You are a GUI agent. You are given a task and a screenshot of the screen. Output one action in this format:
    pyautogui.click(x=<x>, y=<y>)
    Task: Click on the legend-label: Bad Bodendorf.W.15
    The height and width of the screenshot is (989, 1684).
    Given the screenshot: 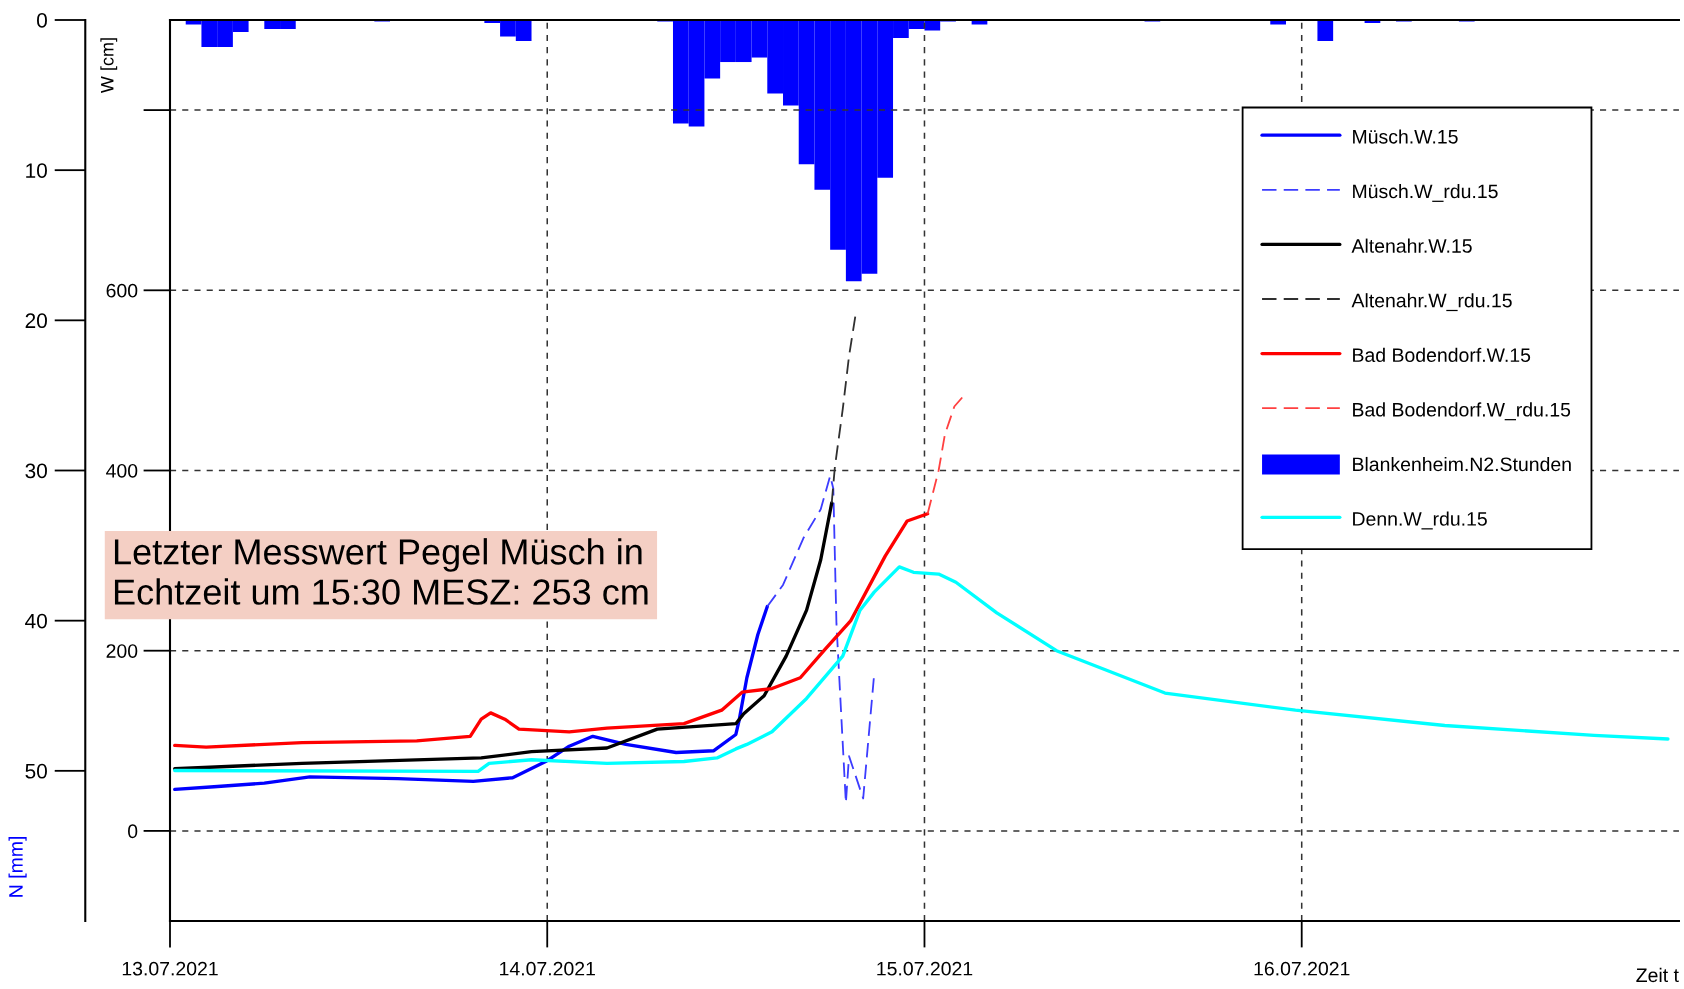 What is the action you would take?
    pyautogui.click(x=1442, y=355)
    